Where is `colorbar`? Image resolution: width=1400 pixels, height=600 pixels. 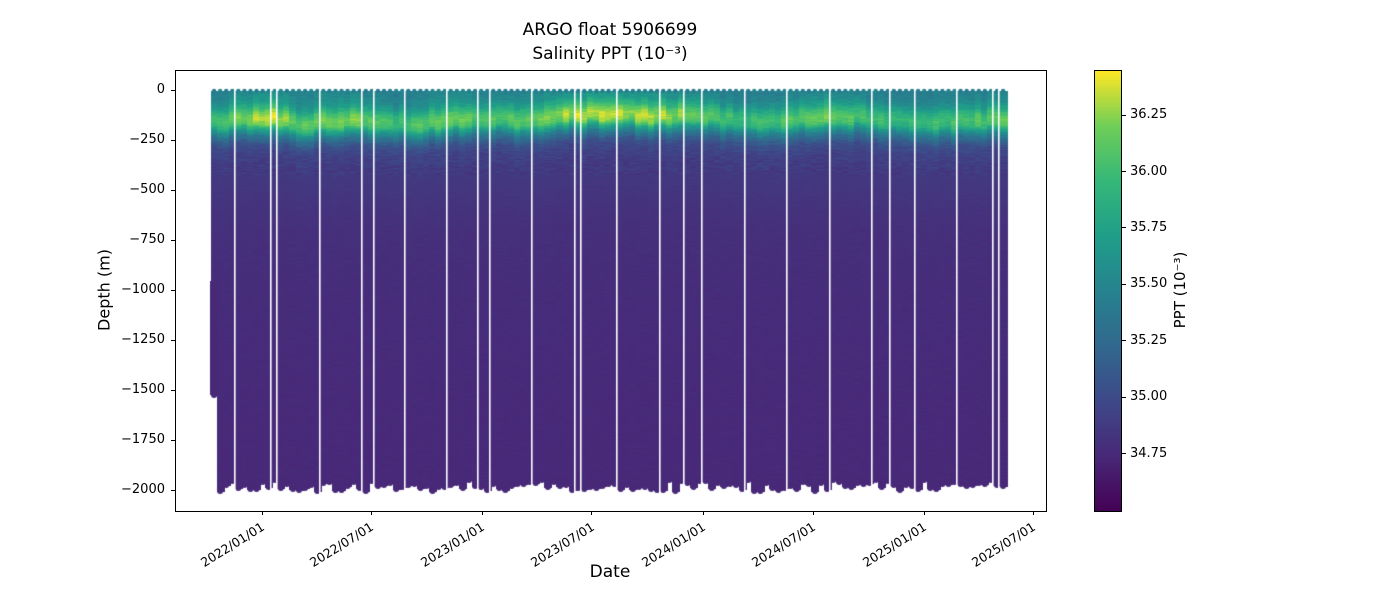 colorbar is located at coordinates (1108, 291).